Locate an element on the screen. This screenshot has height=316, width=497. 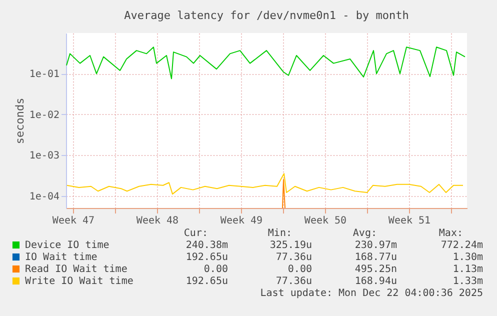
x-tick-label: Week 48 is located at coordinates (157, 221).